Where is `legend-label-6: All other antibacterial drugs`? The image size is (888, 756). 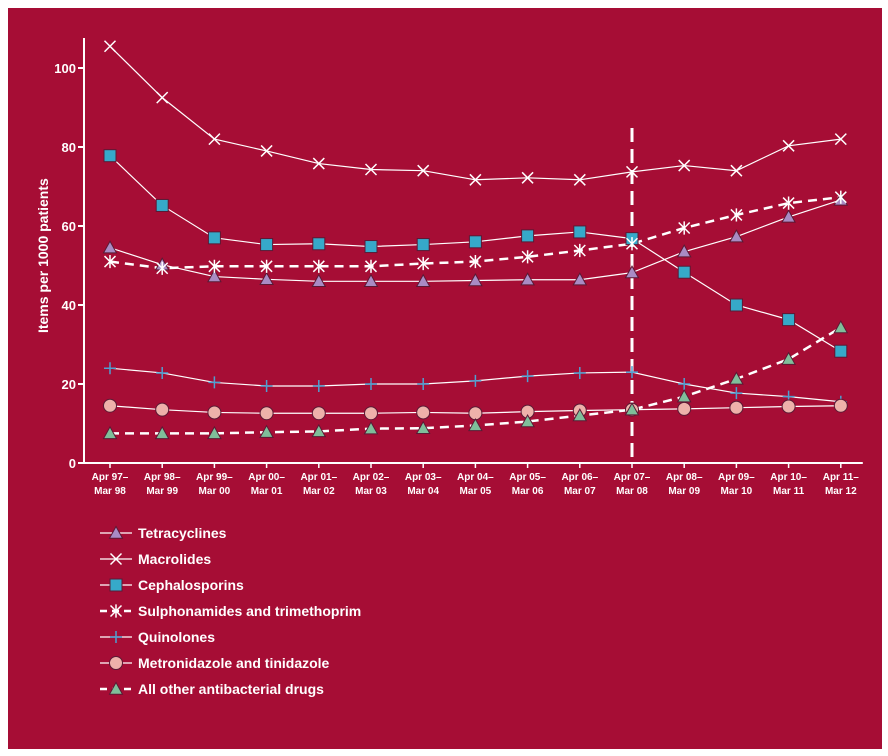 legend-label-6: All other antibacterial drugs is located at coordinates (231, 689).